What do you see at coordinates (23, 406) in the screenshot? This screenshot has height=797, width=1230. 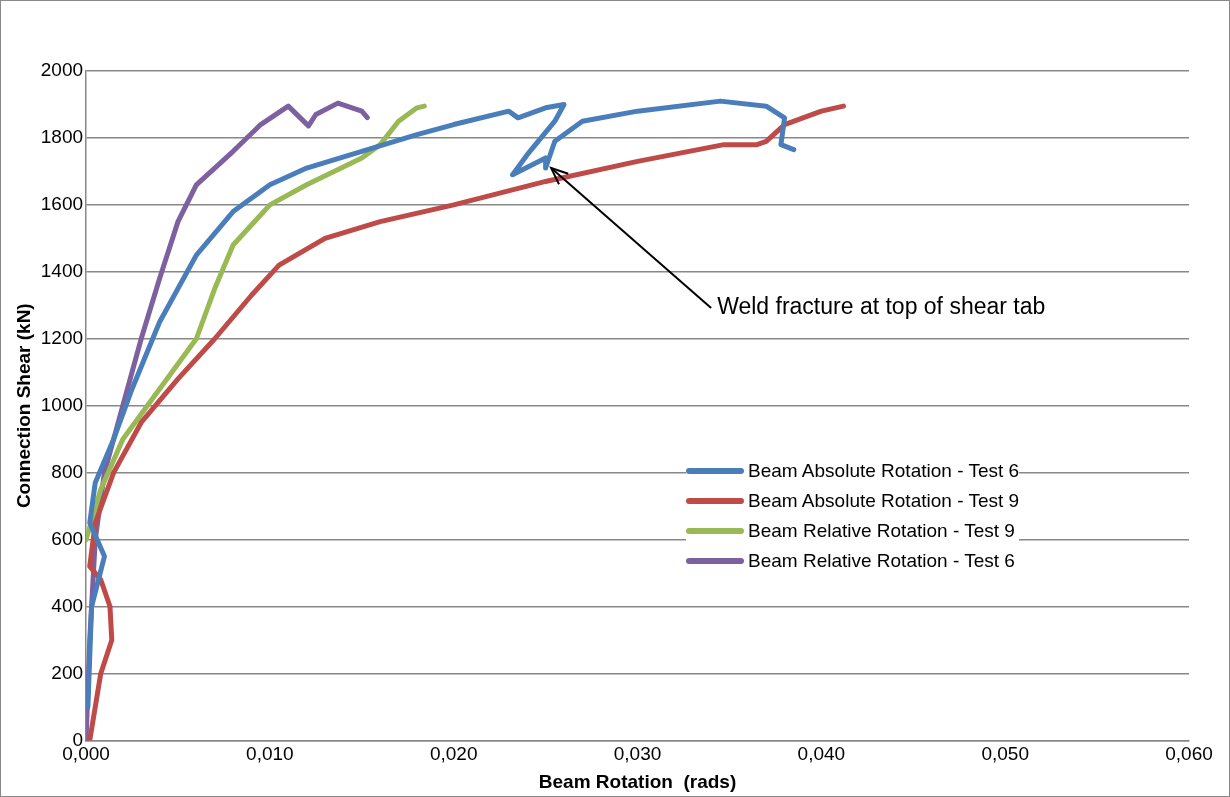 I see `y-axis-title: Connection Shear (kN)` at bounding box center [23, 406].